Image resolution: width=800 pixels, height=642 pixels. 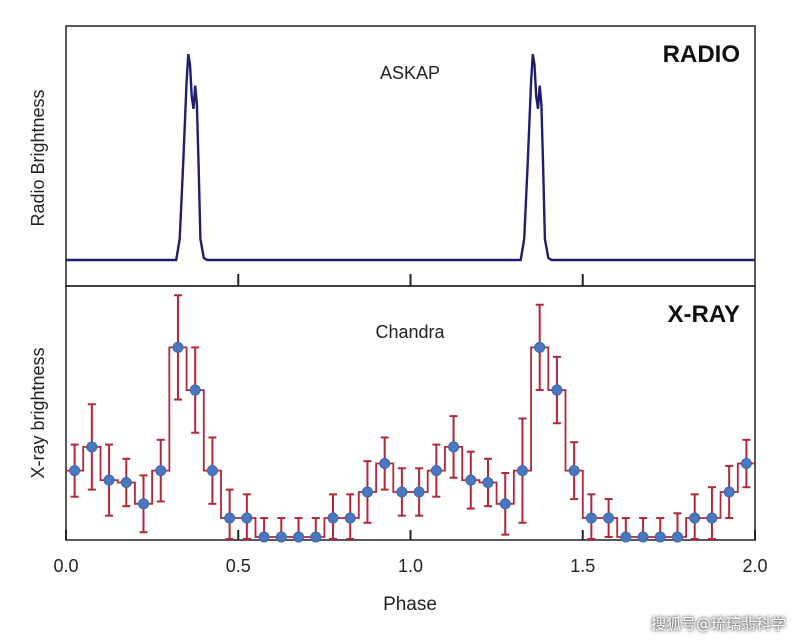 What do you see at coordinates (582, 566) in the screenshot?
I see `x-tick-label: 1.5` at bounding box center [582, 566].